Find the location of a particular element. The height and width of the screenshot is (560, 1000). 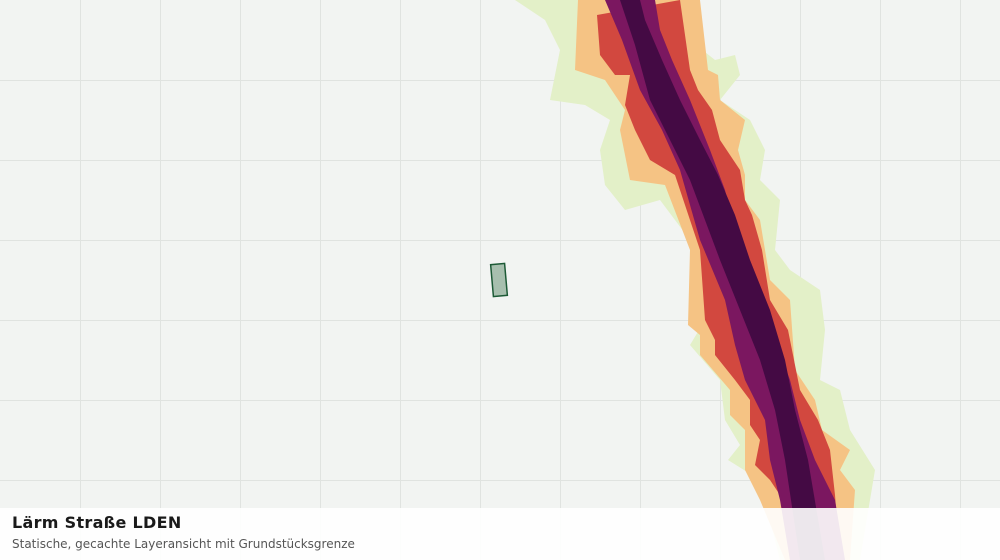

layer-title: Lärm Straße LDEN is located at coordinates (97, 522).